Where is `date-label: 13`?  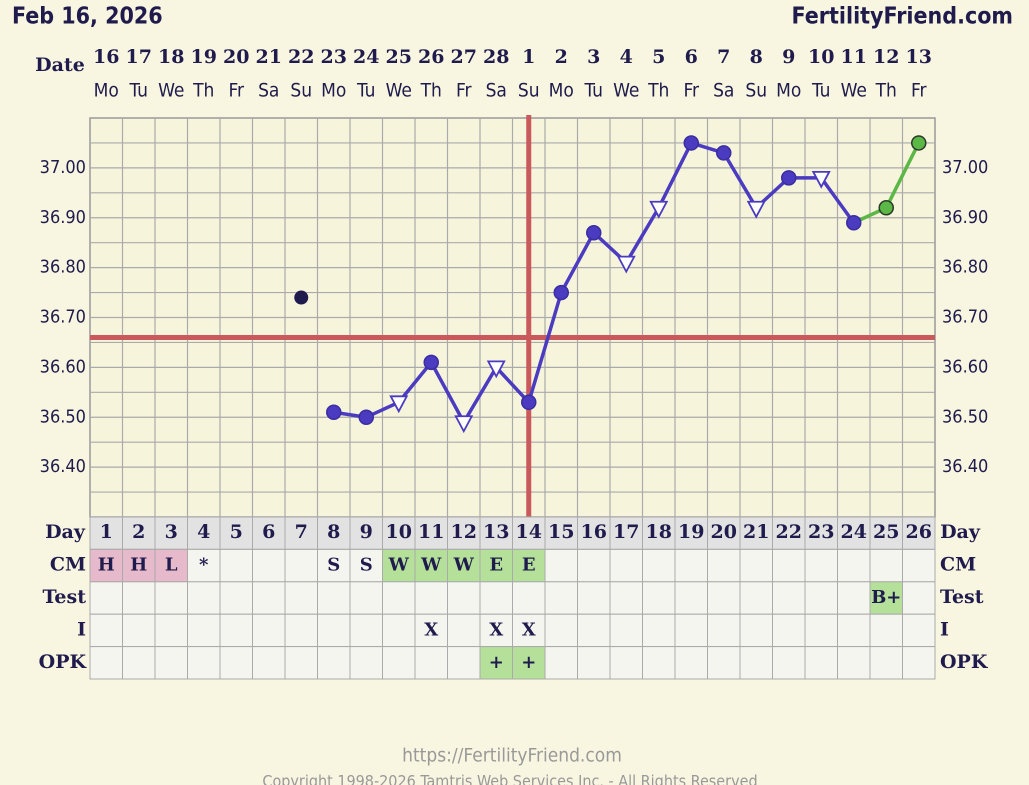
date-label: 13 is located at coordinates (919, 57).